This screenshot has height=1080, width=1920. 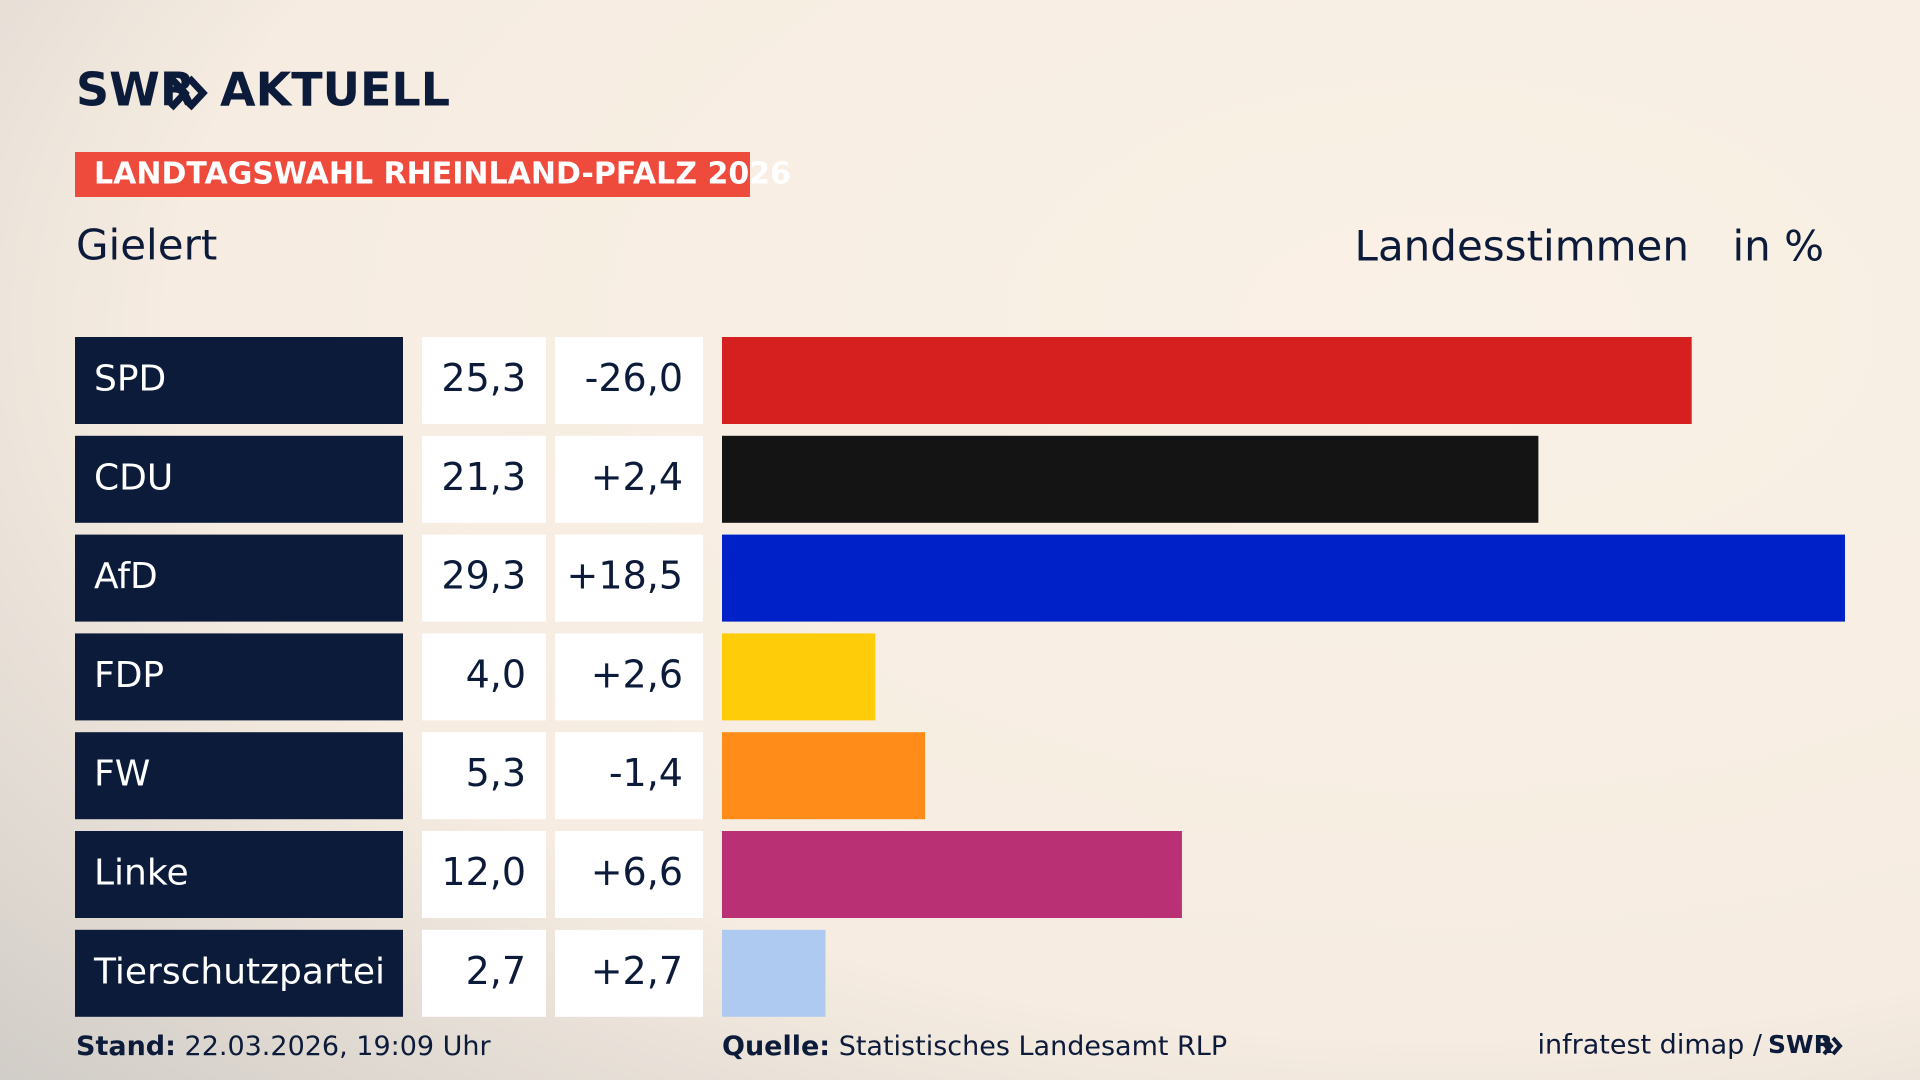 What do you see at coordinates (1778, 246) in the screenshot?
I see `unit: in %` at bounding box center [1778, 246].